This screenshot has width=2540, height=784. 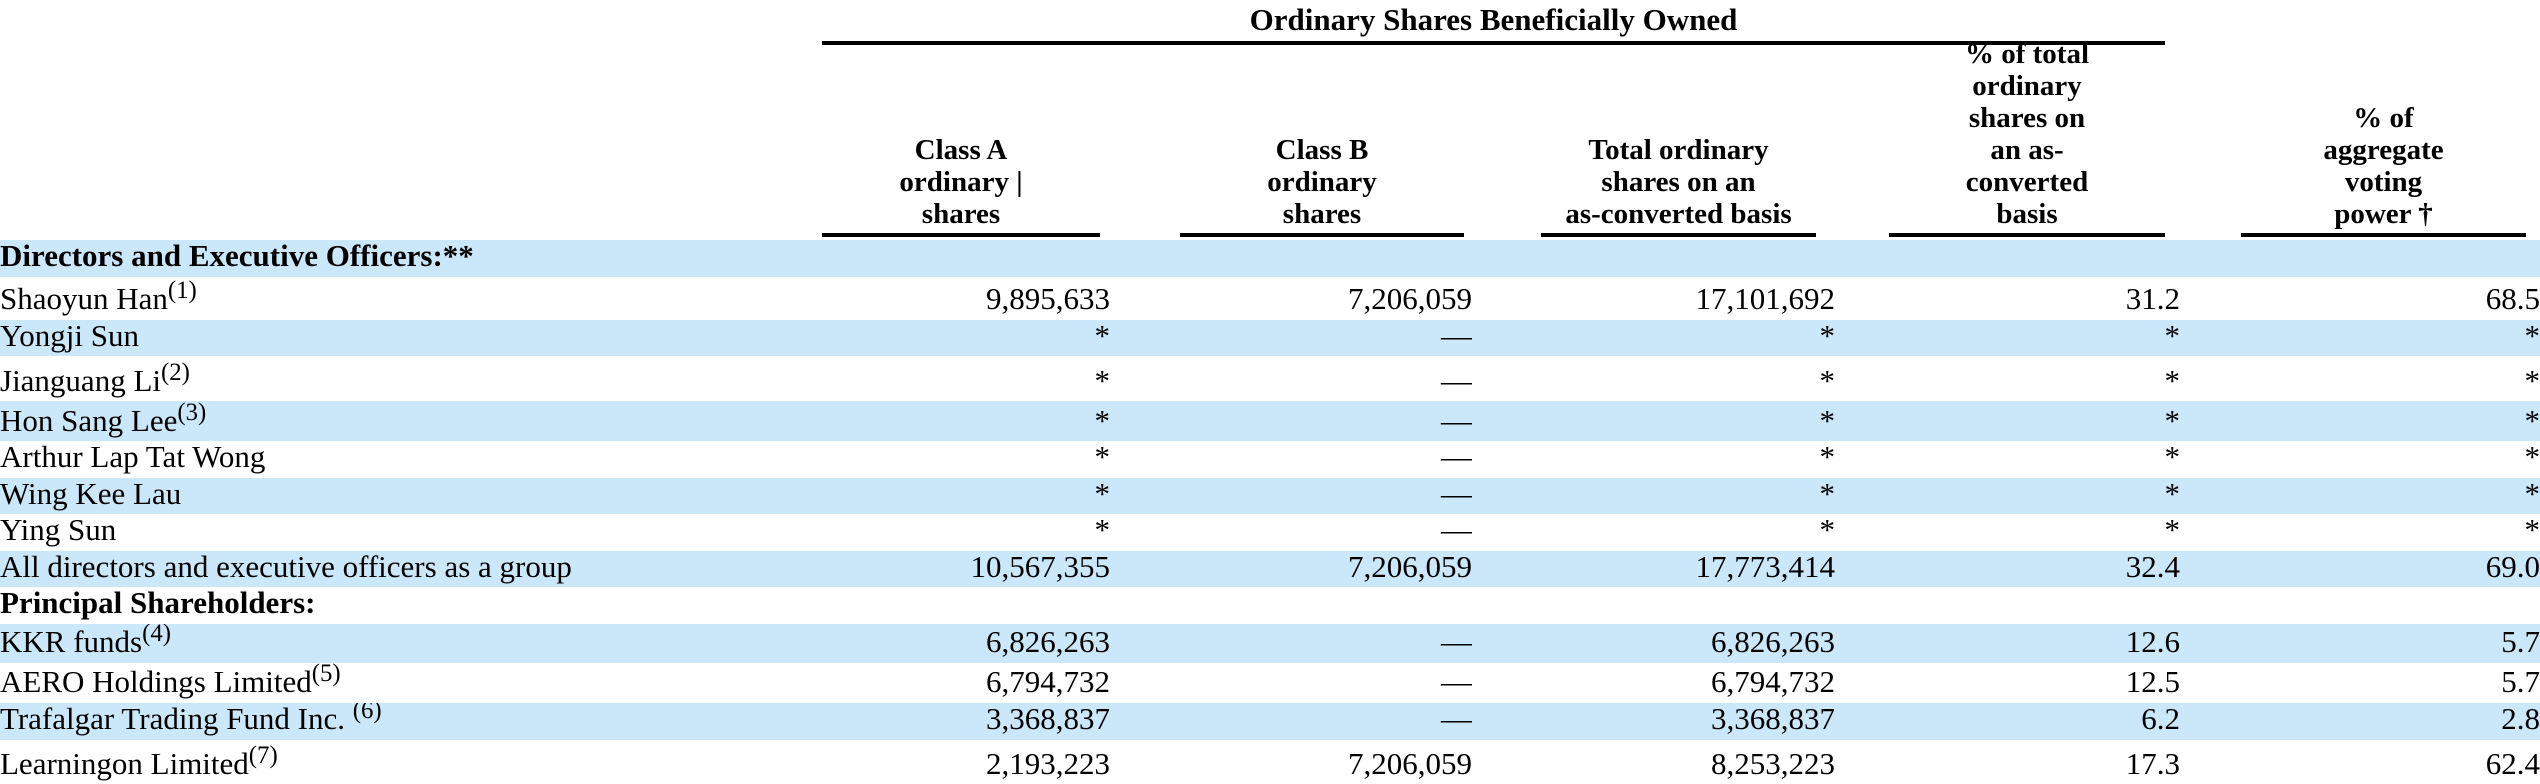 What do you see at coordinates (157, 635) in the screenshot?
I see `footnote-ref: (4)` at bounding box center [157, 635].